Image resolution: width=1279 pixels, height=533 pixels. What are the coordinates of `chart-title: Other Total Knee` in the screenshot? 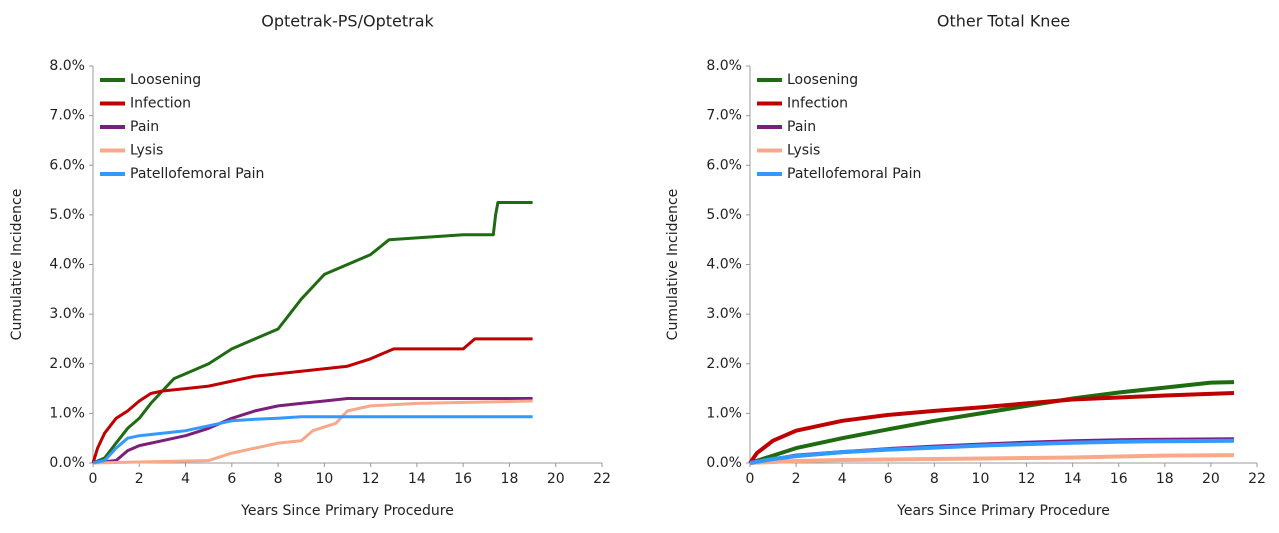 It's located at (1003, 21).